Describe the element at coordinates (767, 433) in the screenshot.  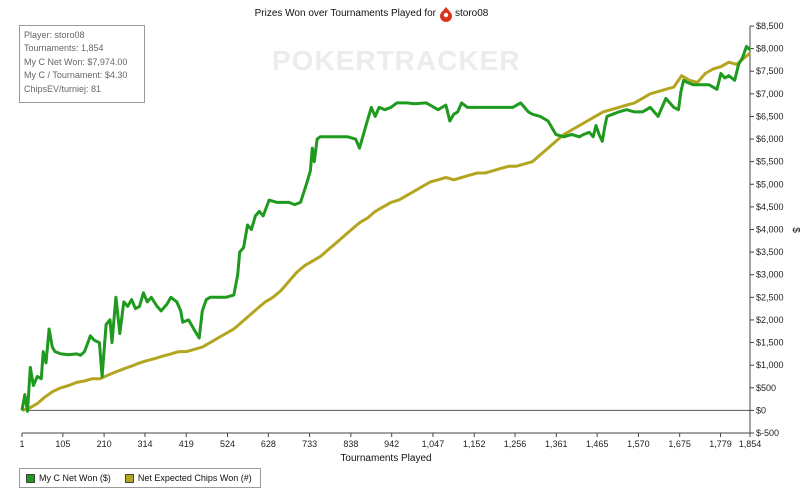
I see `y-tick-label: $-500` at that location.